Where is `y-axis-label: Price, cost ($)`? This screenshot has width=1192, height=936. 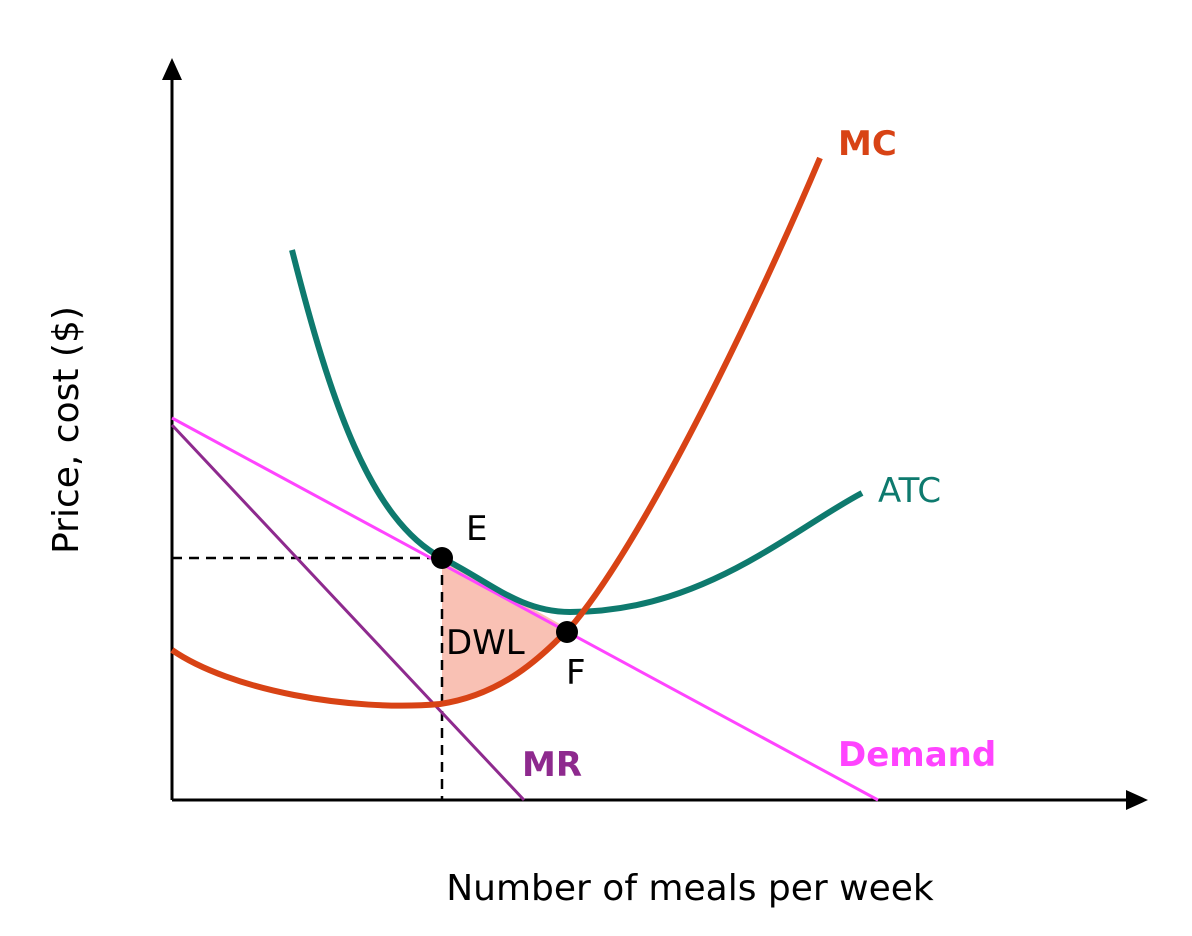
y-axis-label: Price, cost ($) is located at coordinates (66, 430).